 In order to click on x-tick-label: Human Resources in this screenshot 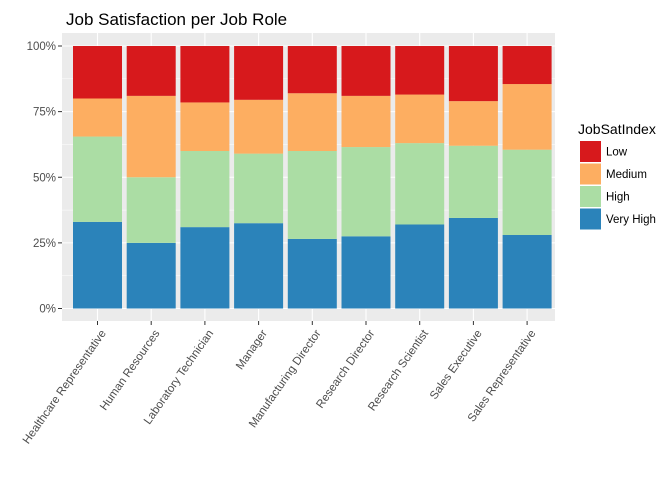, I will do `click(130, 370)`.